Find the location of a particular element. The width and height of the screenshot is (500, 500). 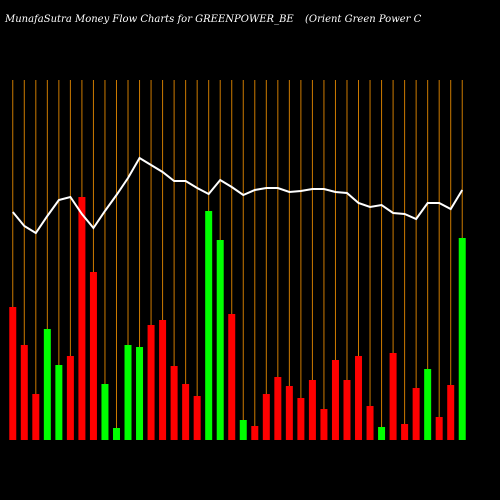

line is located at coordinates (237, 195).